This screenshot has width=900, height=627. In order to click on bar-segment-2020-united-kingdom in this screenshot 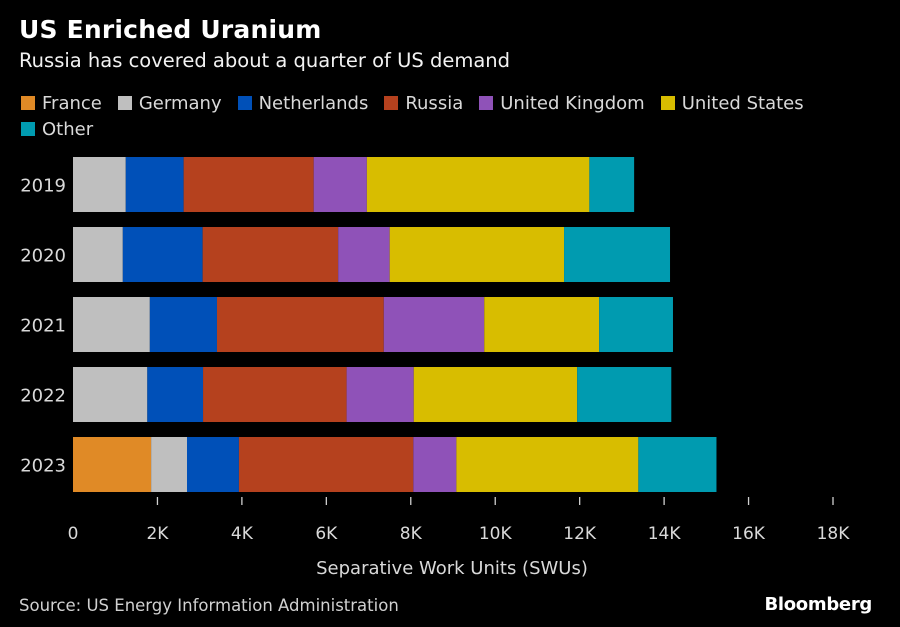, I will do `click(364, 254)`.